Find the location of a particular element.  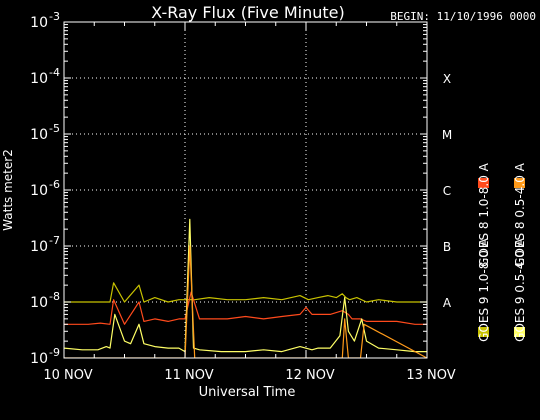

y-tick-exponent: -9 is located at coordinates (54, 352).